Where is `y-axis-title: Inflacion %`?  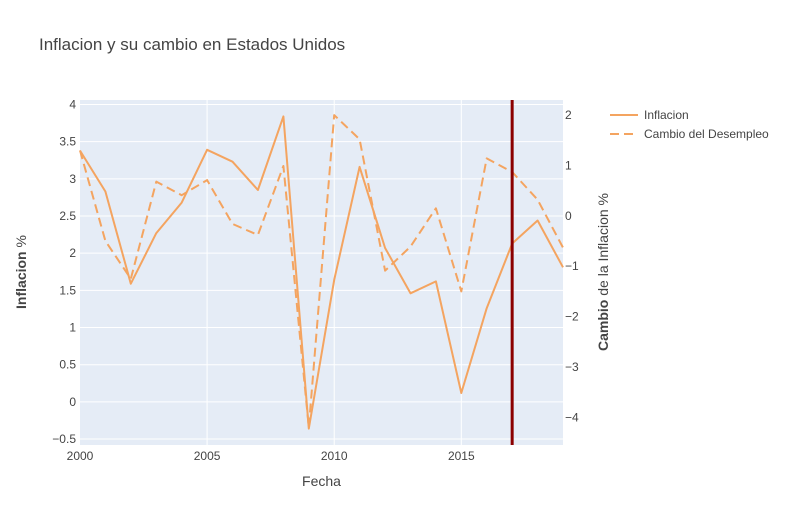 y-axis-title: Inflacion % is located at coordinates (21, 272).